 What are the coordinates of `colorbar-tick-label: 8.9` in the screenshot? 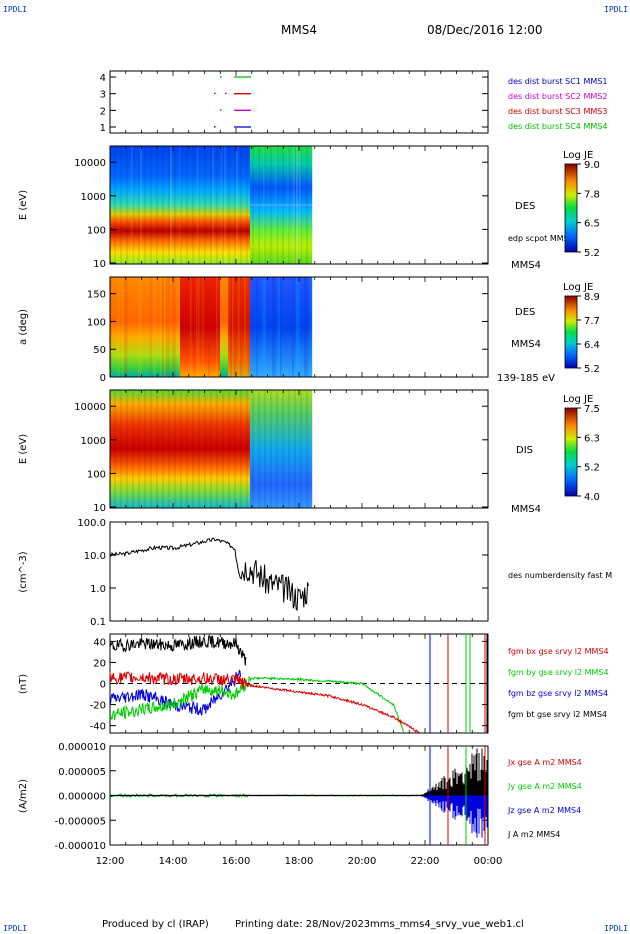 It's located at (592, 297).